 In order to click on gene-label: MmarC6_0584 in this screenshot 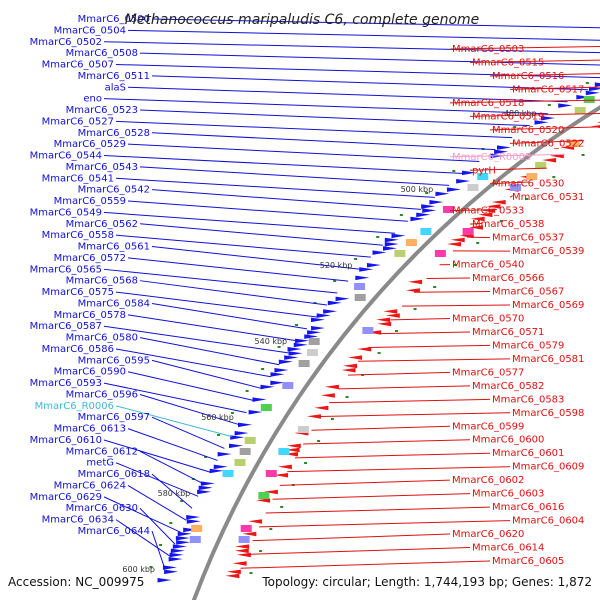, I will do `click(114, 303)`.